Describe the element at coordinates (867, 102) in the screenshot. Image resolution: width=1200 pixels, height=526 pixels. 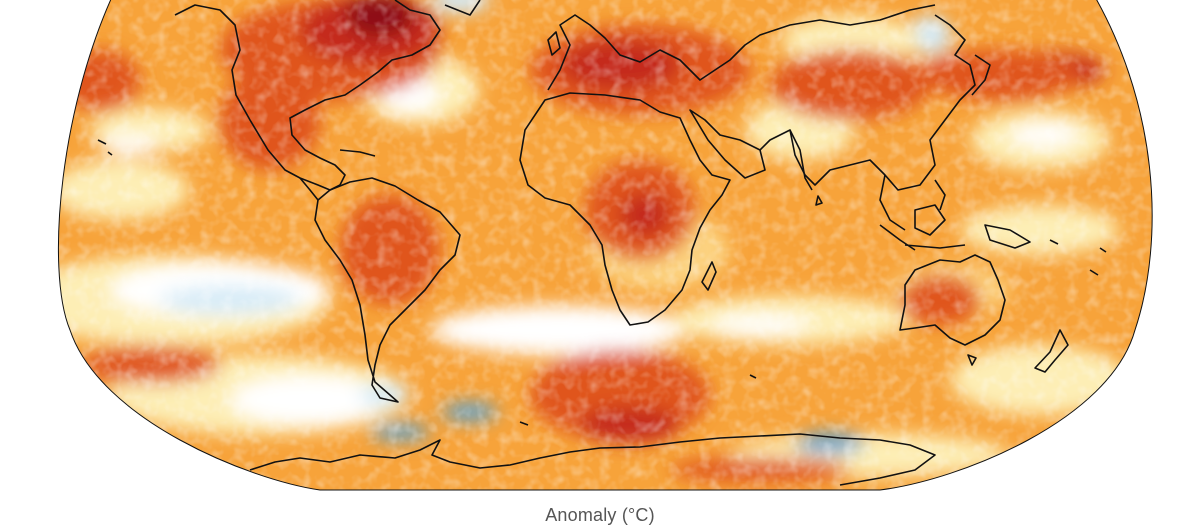
I see `coastline-asia` at that location.